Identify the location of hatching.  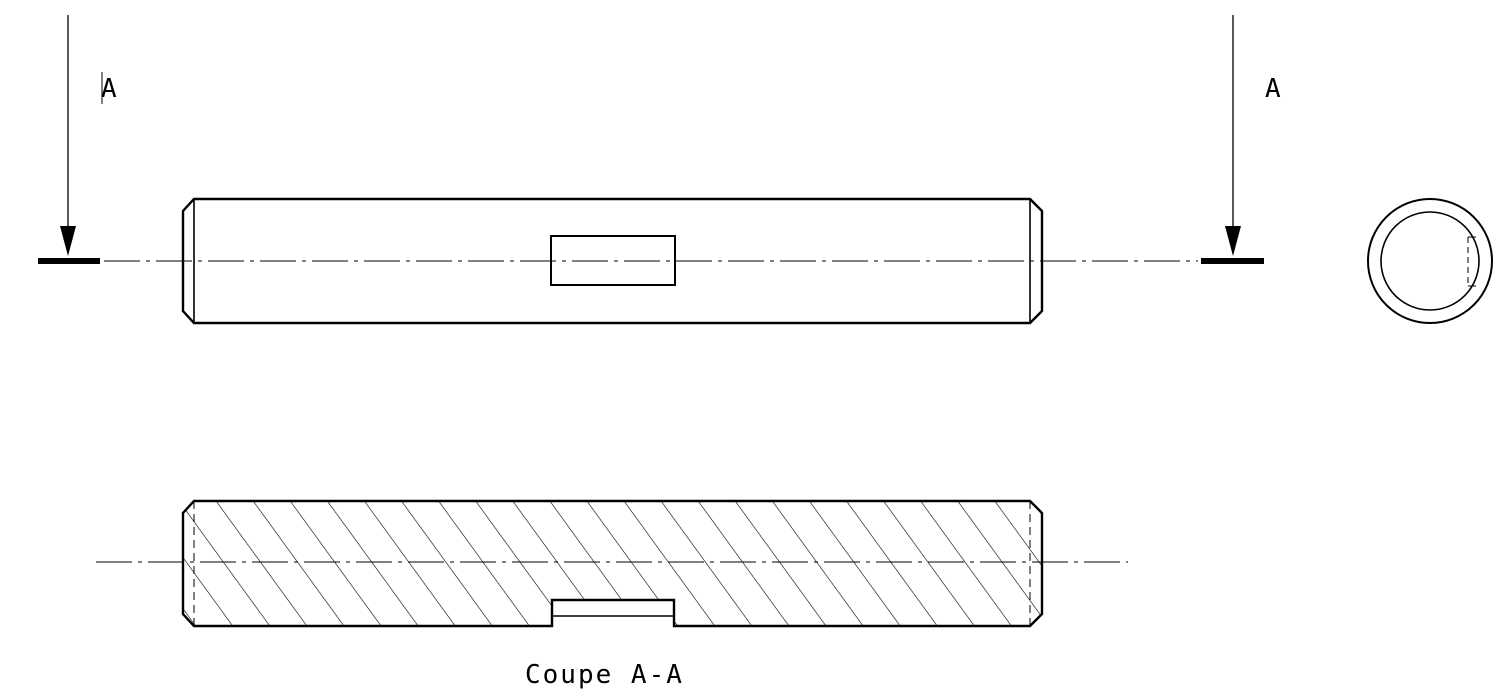
(612, 563).